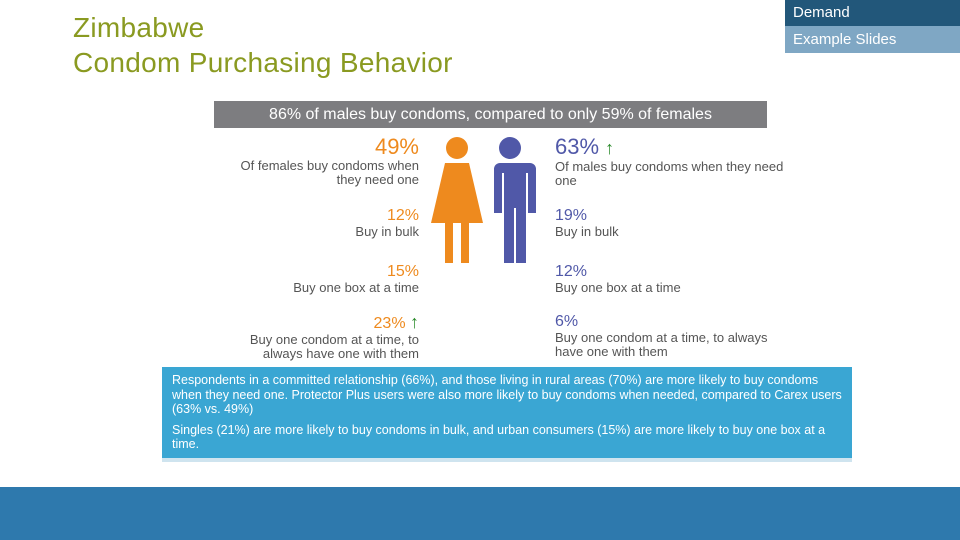  Describe the element at coordinates (513, 200) in the screenshot. I see `male-figure-icon` at that location.